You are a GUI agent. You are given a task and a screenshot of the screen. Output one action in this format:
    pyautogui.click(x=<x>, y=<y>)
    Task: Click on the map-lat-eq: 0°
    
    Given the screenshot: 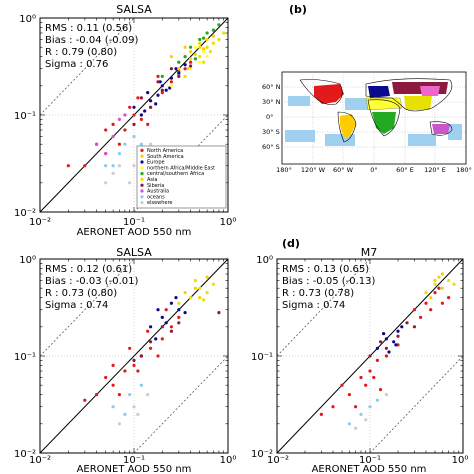 What is the action you would take?
    pyautogui.click(x=269, y=117)
    